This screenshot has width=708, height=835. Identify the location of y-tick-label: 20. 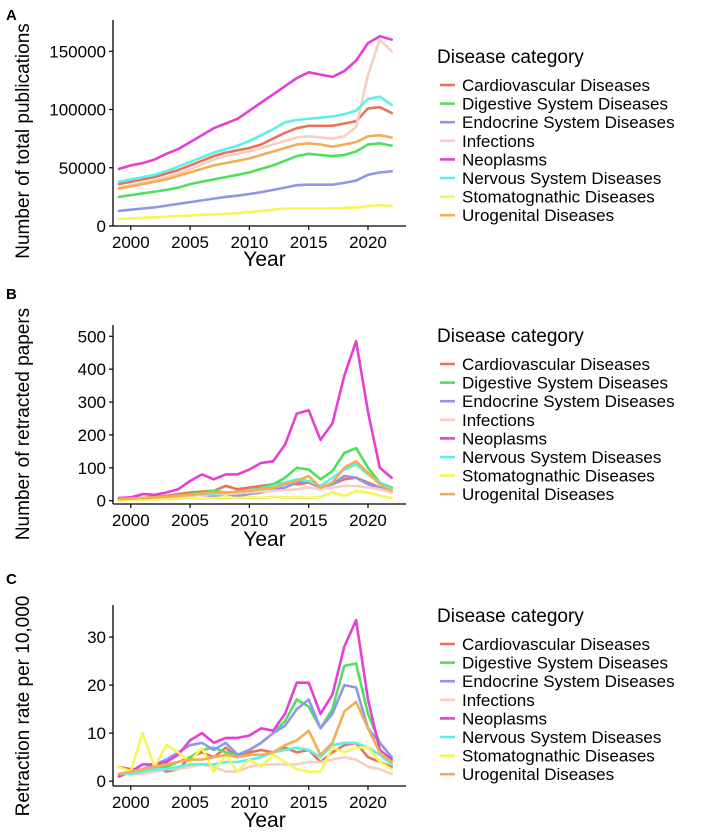
(96, 685).